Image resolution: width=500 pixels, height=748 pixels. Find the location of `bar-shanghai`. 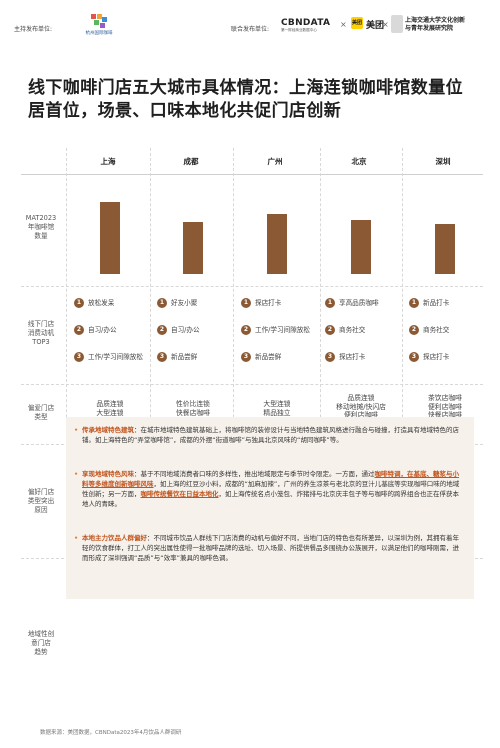

bar-shanghai is located at coordinates (110, 238).